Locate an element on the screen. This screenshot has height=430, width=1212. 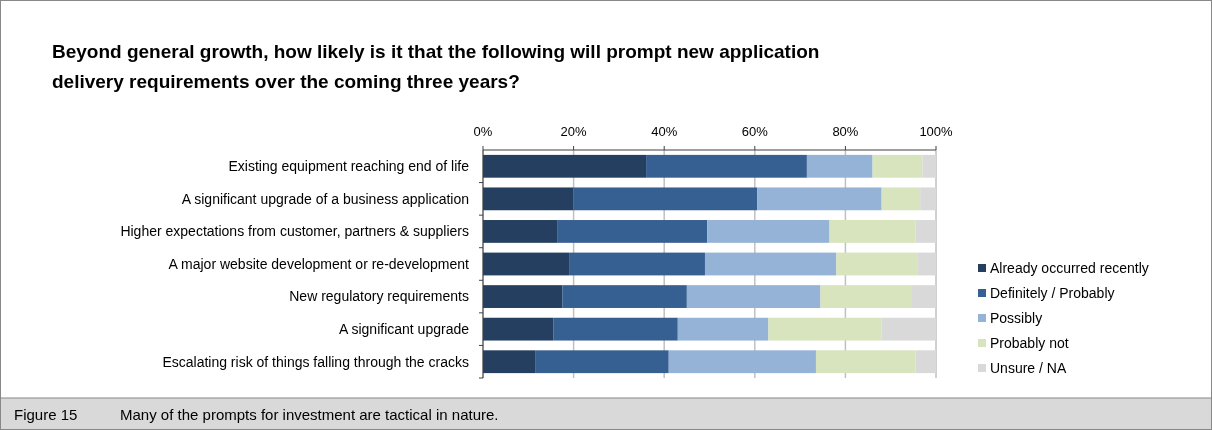
x-tick-label: 100% is located at coordinates (936, 131).